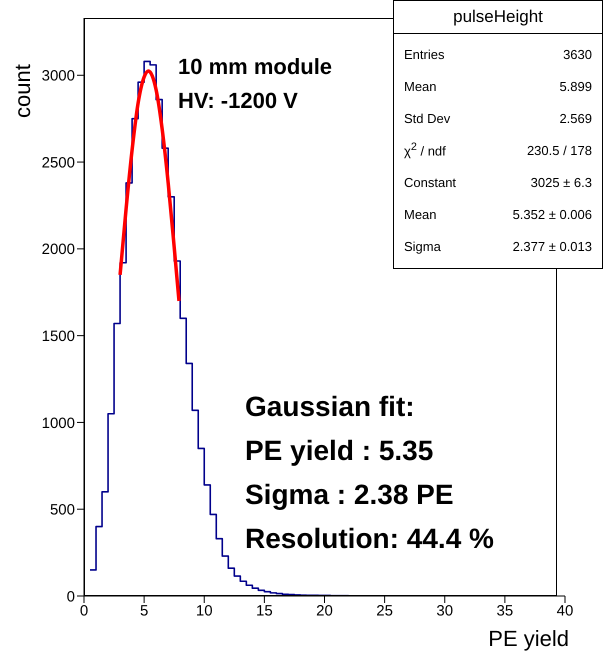 The width and height of the screenshot is (603, 663). Describe the element at coordinates (577, 54) in the screenshot. I see `annotation: 3630` at that location.